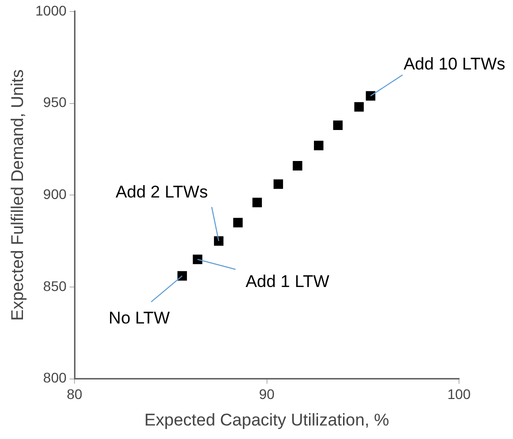 This screenshot has width=513, height=439. Describe the element at coordinates (266, 394) in the screenshot. I see `x-tick-label: 90` at that location.